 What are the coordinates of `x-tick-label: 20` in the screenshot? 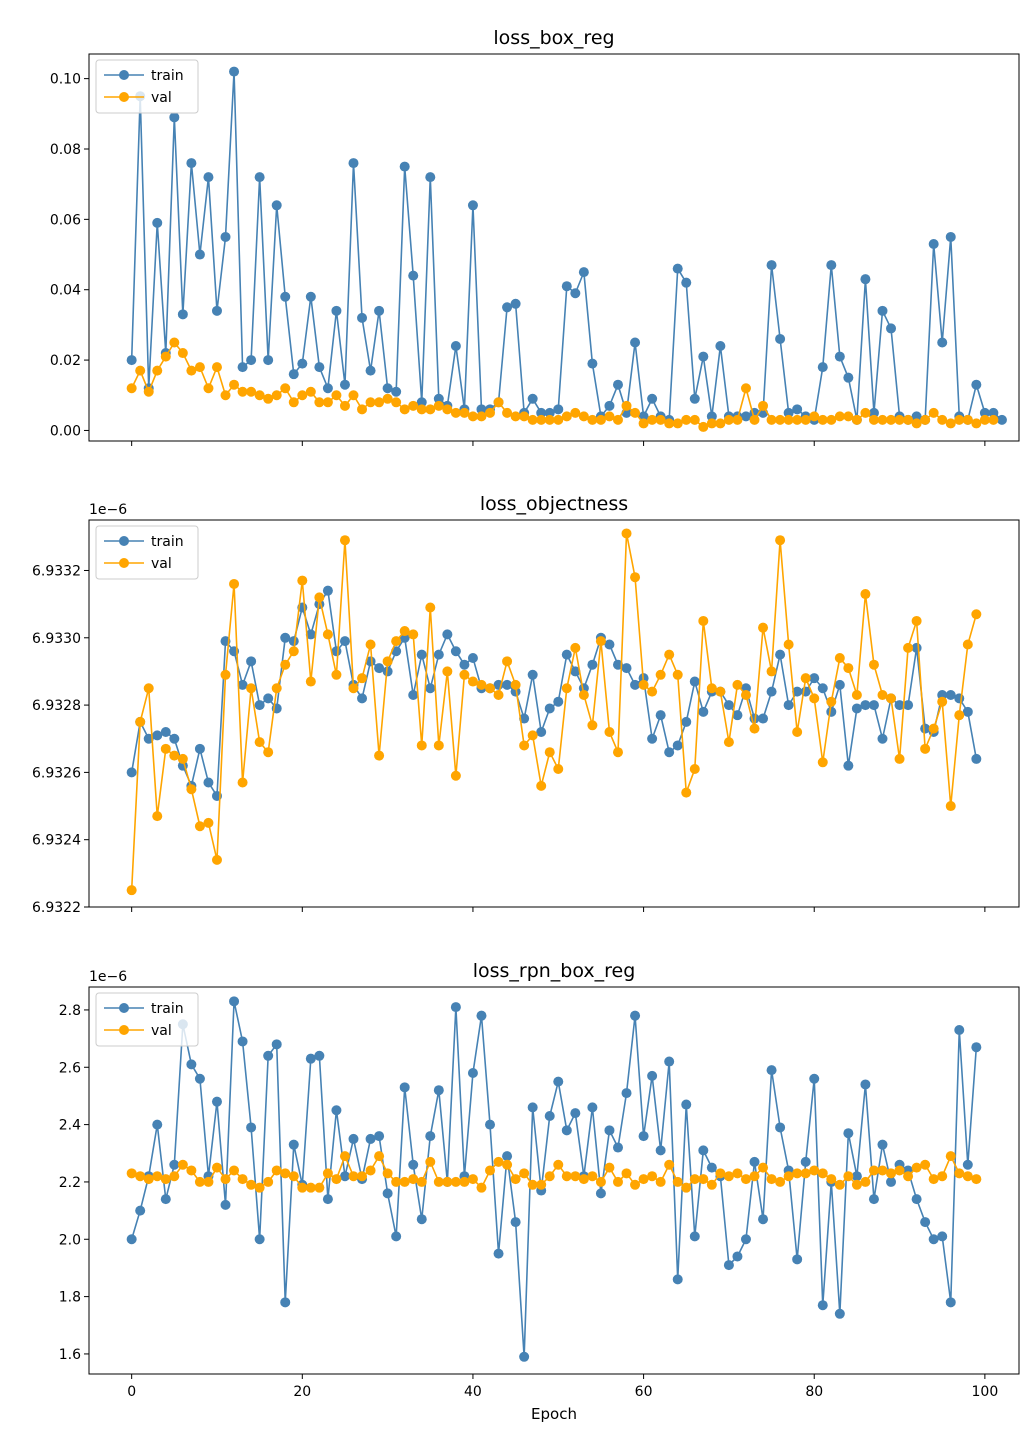 It's located at (302, 1392).